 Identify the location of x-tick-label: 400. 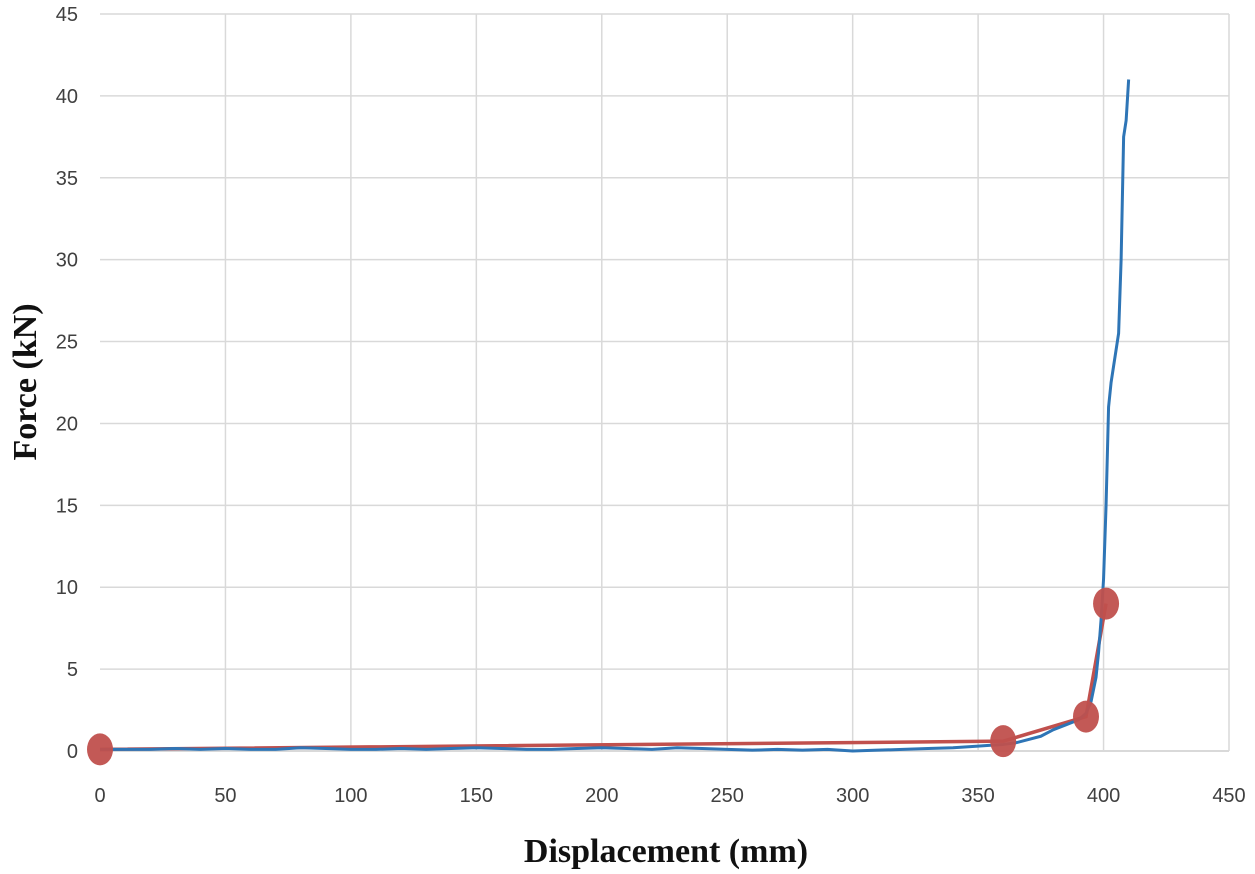
(1103, 796).